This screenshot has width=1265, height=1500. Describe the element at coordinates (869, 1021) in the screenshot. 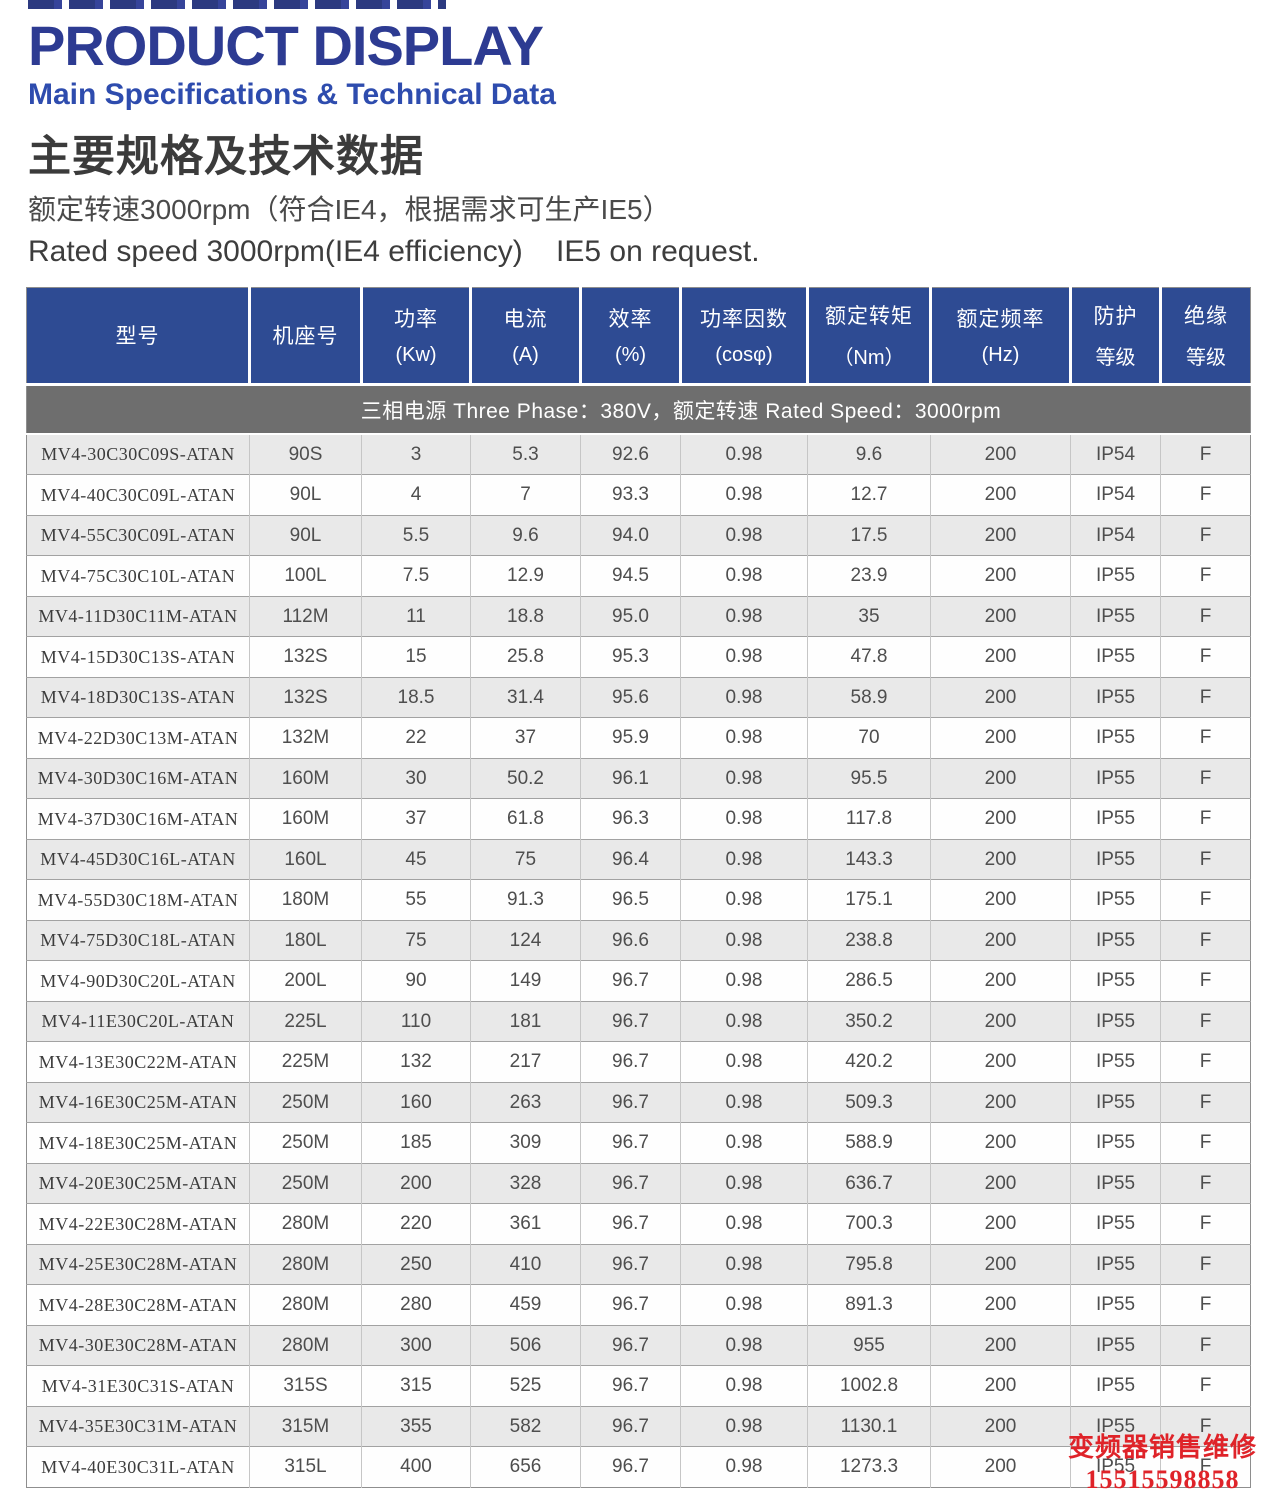

I see `cell-torque-nm: 350.2` at that location.